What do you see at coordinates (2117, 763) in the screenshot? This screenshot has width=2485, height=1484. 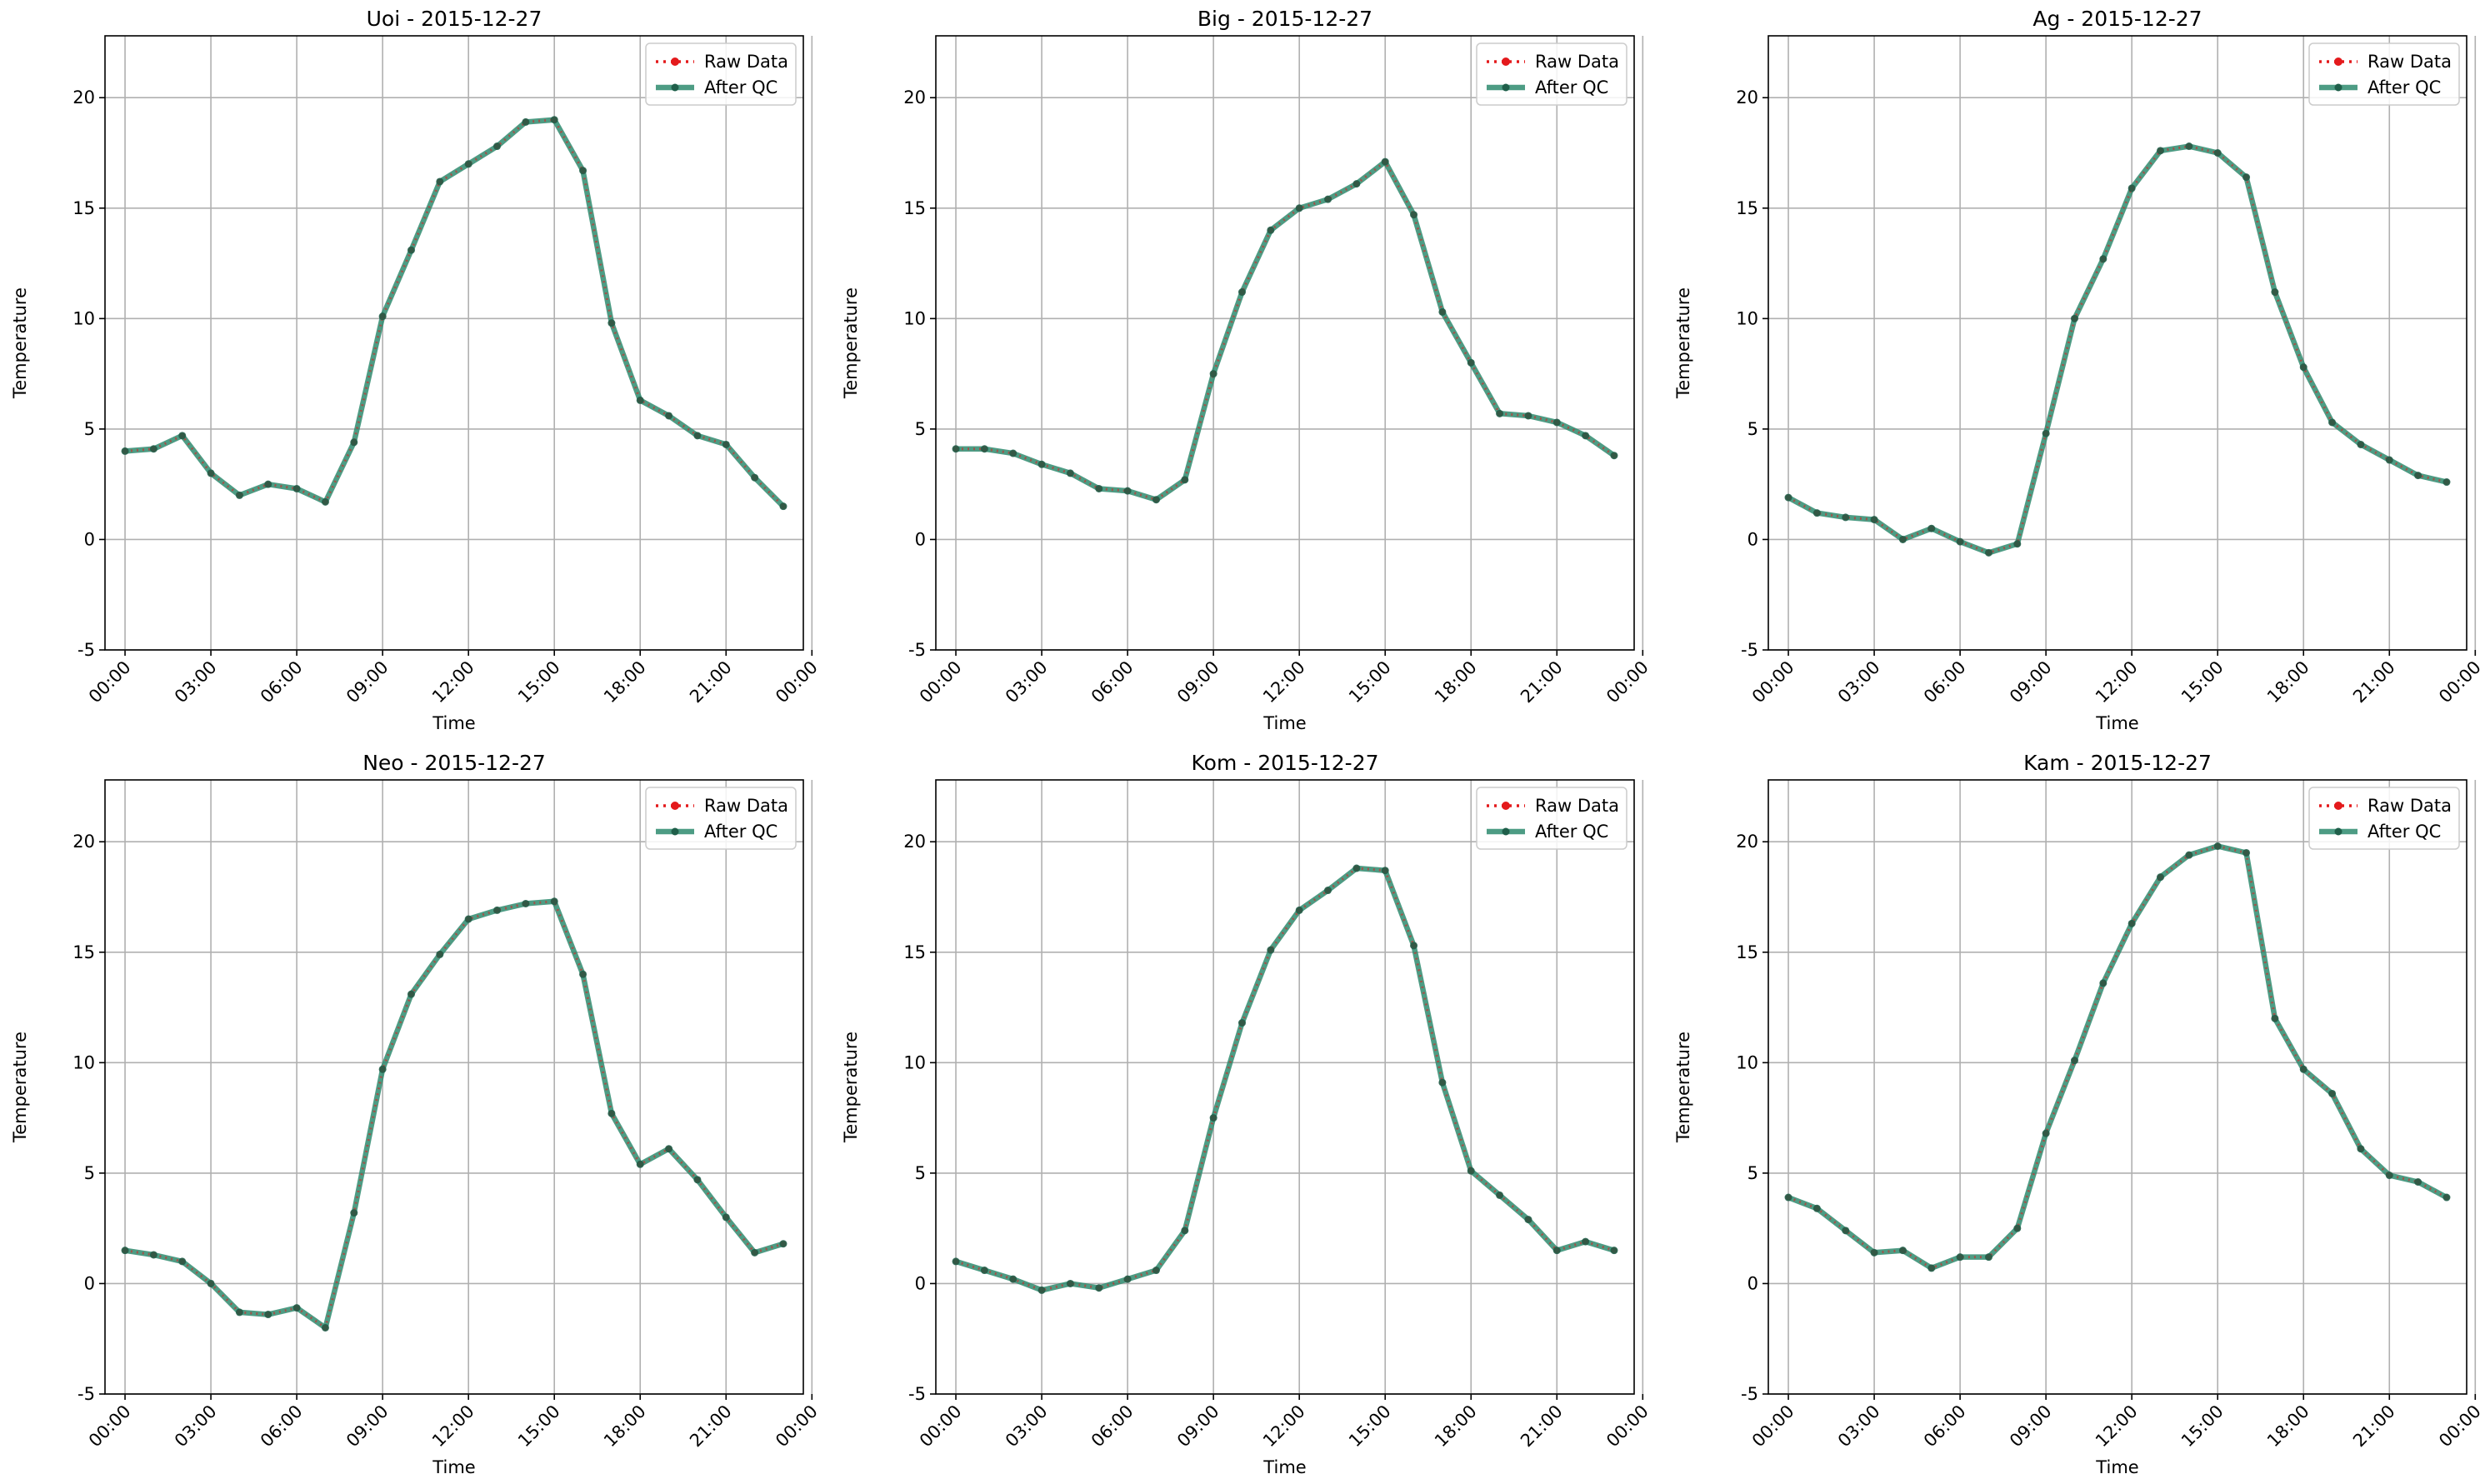 I see `chart-title: Kam - 2015-12-27` at bounding box center [2117, 763].